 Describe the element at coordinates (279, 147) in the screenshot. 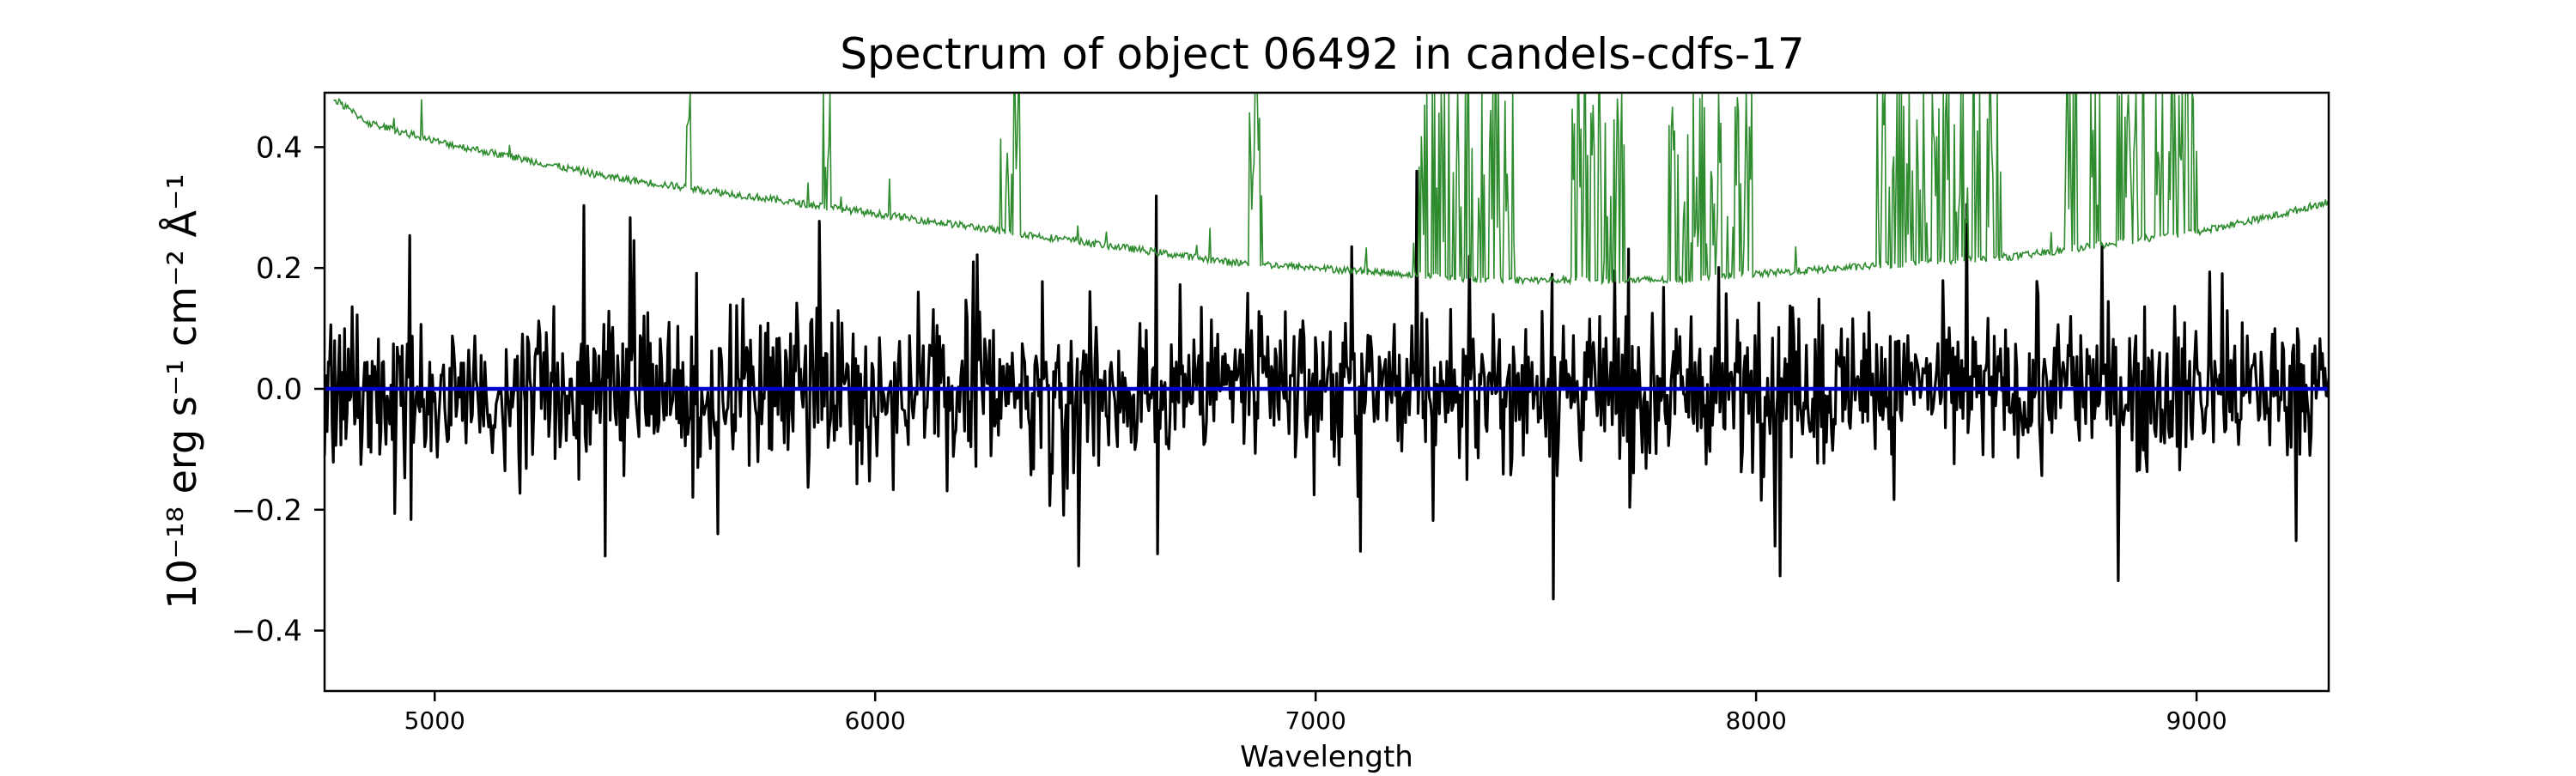

I see `y-tick-label: 0.4` at that location.